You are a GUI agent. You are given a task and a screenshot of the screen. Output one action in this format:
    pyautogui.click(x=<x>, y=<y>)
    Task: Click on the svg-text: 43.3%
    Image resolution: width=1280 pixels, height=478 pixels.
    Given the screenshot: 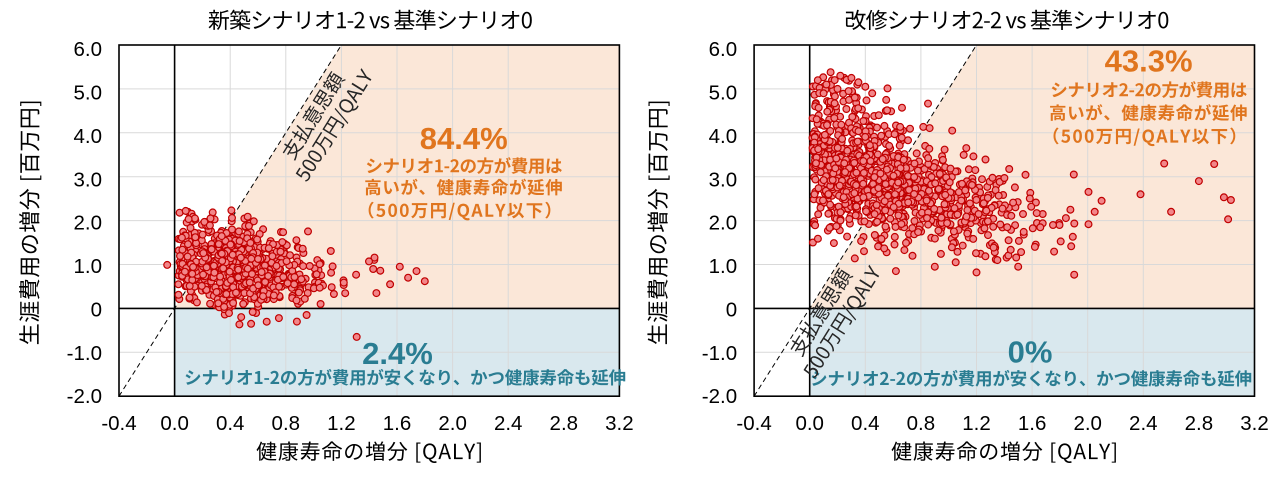 What is the action you would take?
    pyautogui.click(x=1149, y=61)
    